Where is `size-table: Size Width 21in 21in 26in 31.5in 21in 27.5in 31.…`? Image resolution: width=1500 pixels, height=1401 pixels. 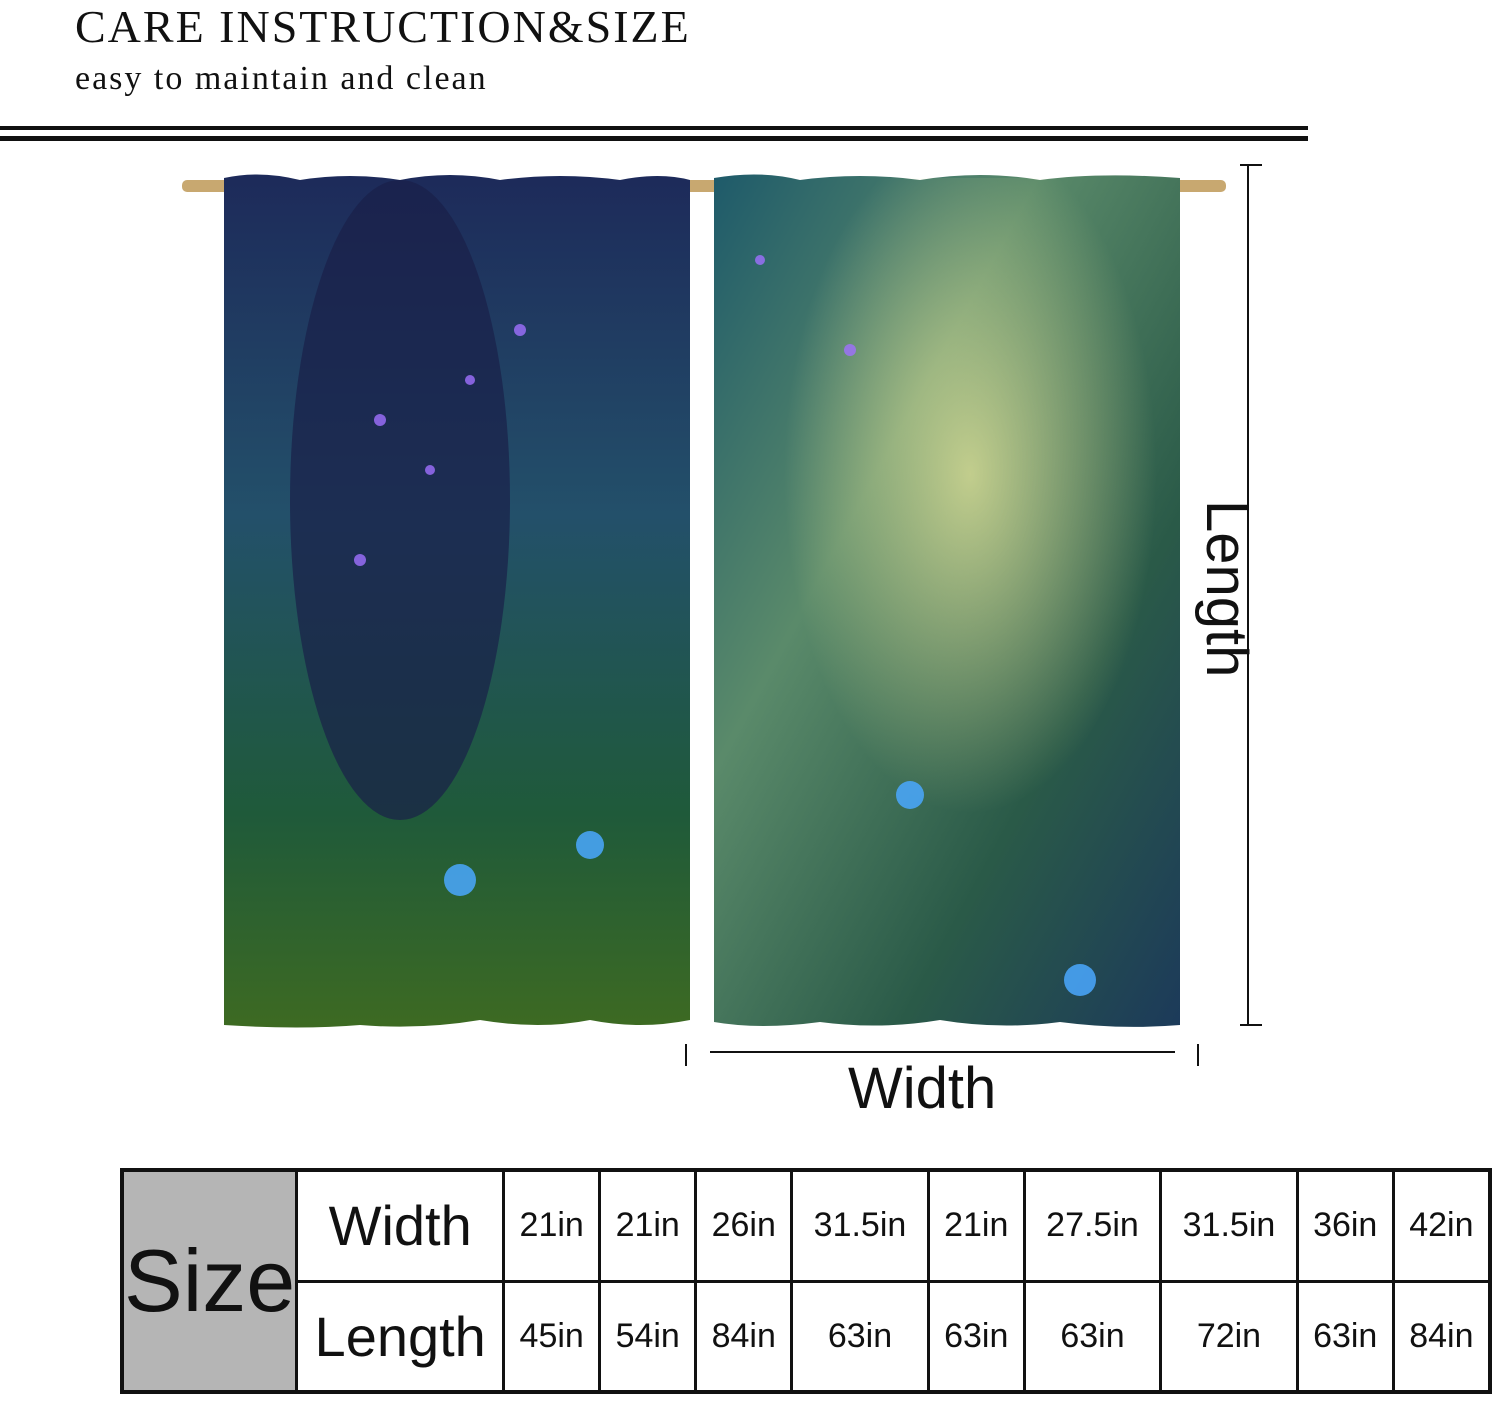 size-table: Size Width 21in 21in 26in 31.5in 21in 27.5in 31.… is located at coordinates (806, 1281).